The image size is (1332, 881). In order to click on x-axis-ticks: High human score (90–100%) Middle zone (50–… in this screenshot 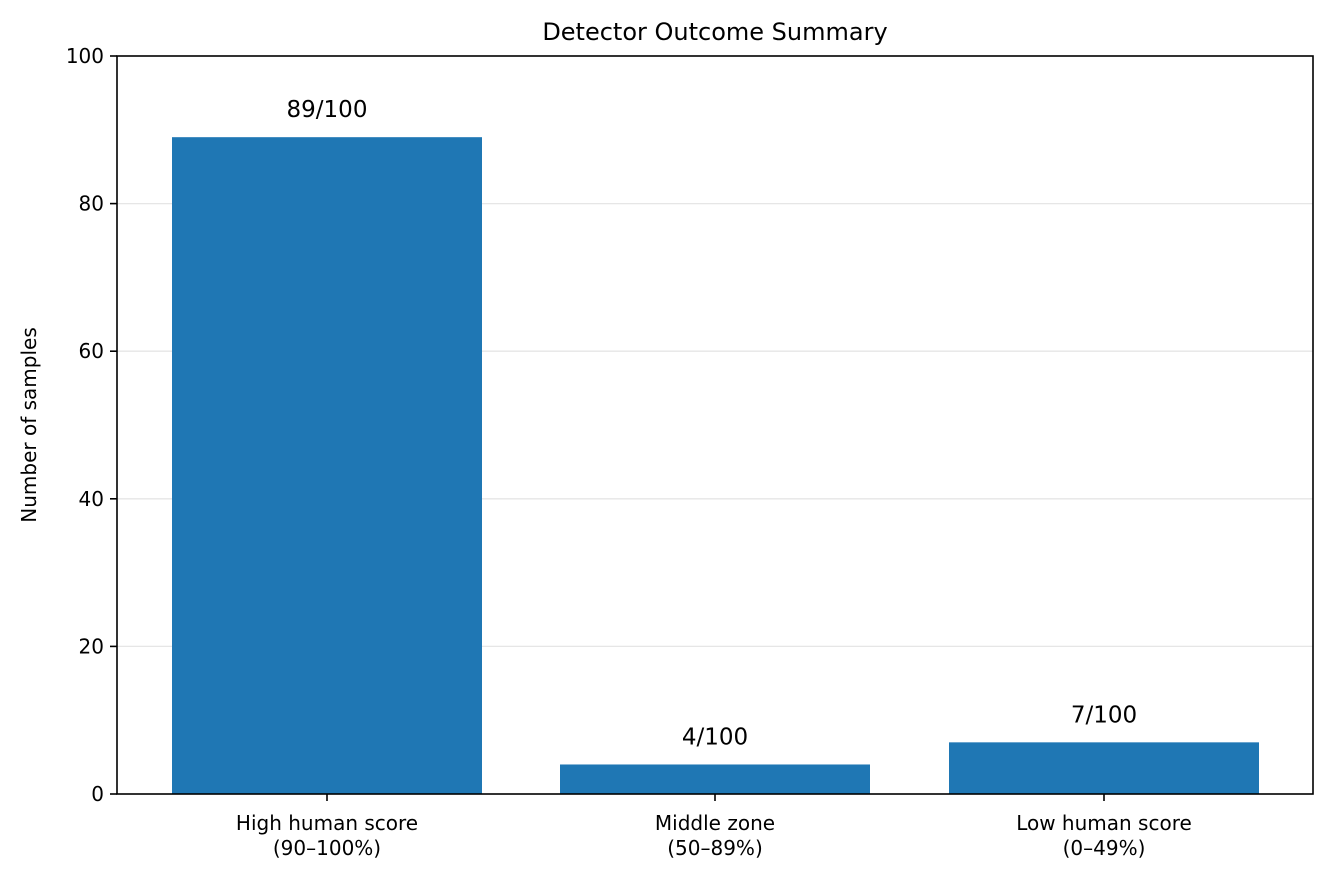, I will do `click(714, 827)`.